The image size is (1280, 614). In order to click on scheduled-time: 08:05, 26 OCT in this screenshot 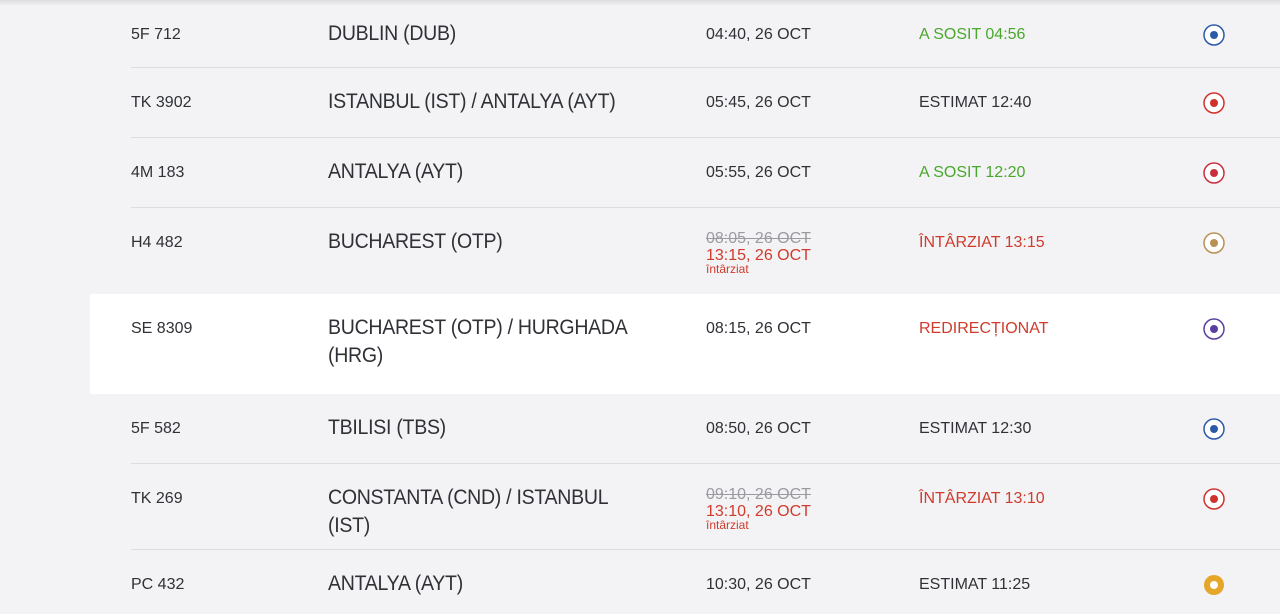, I will do `click(758, 238)`.